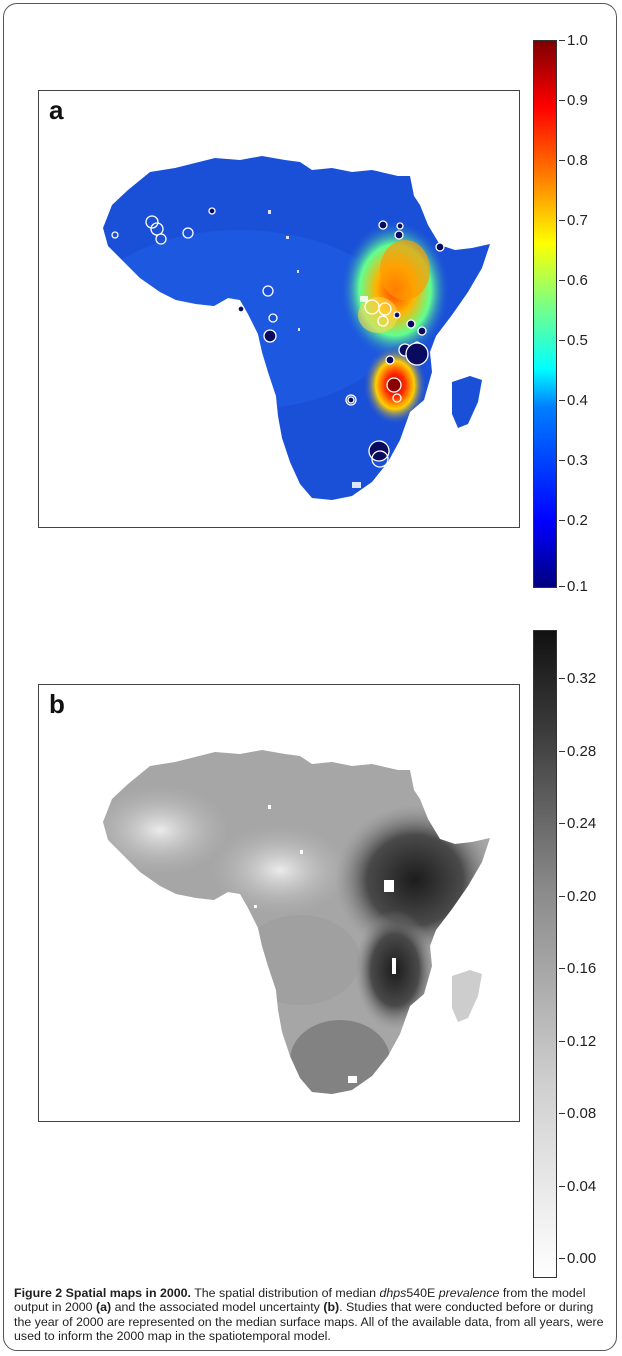  What do you see at coordinates (278, 337) in the screenshot?
I see `study-markers-2000` at bounding box center [278, 337].